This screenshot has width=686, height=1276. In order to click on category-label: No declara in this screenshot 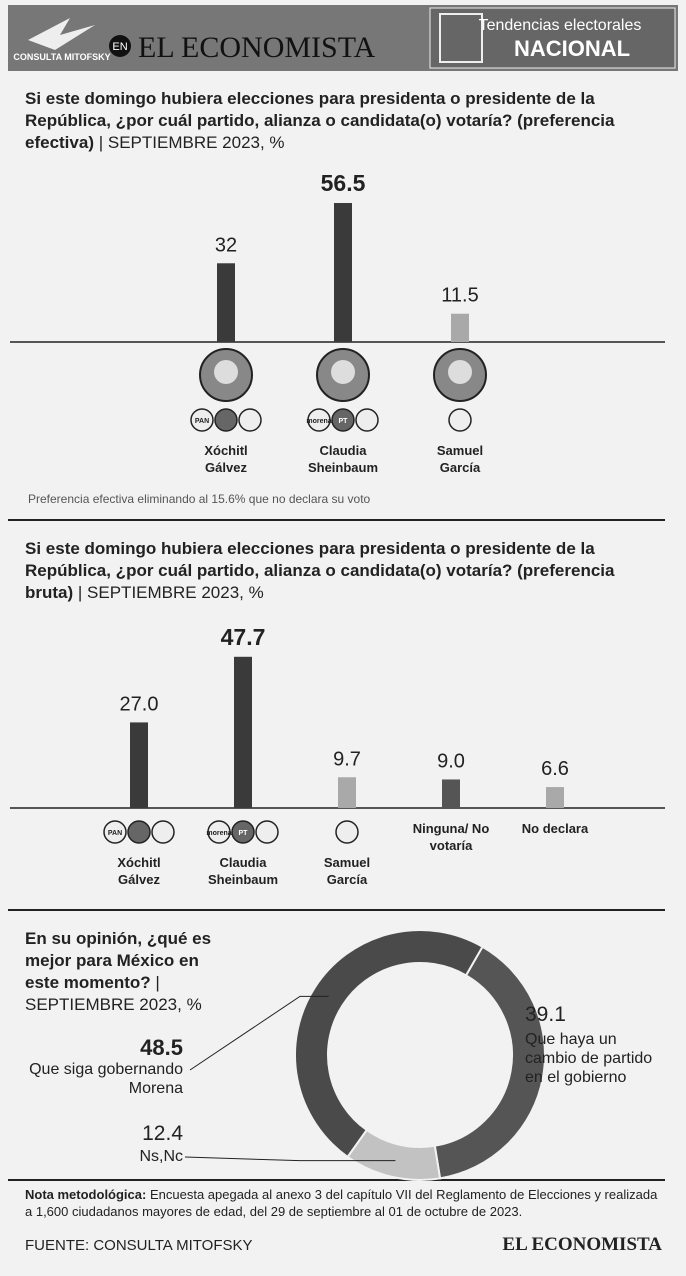, I will do `click(555, 828)`.